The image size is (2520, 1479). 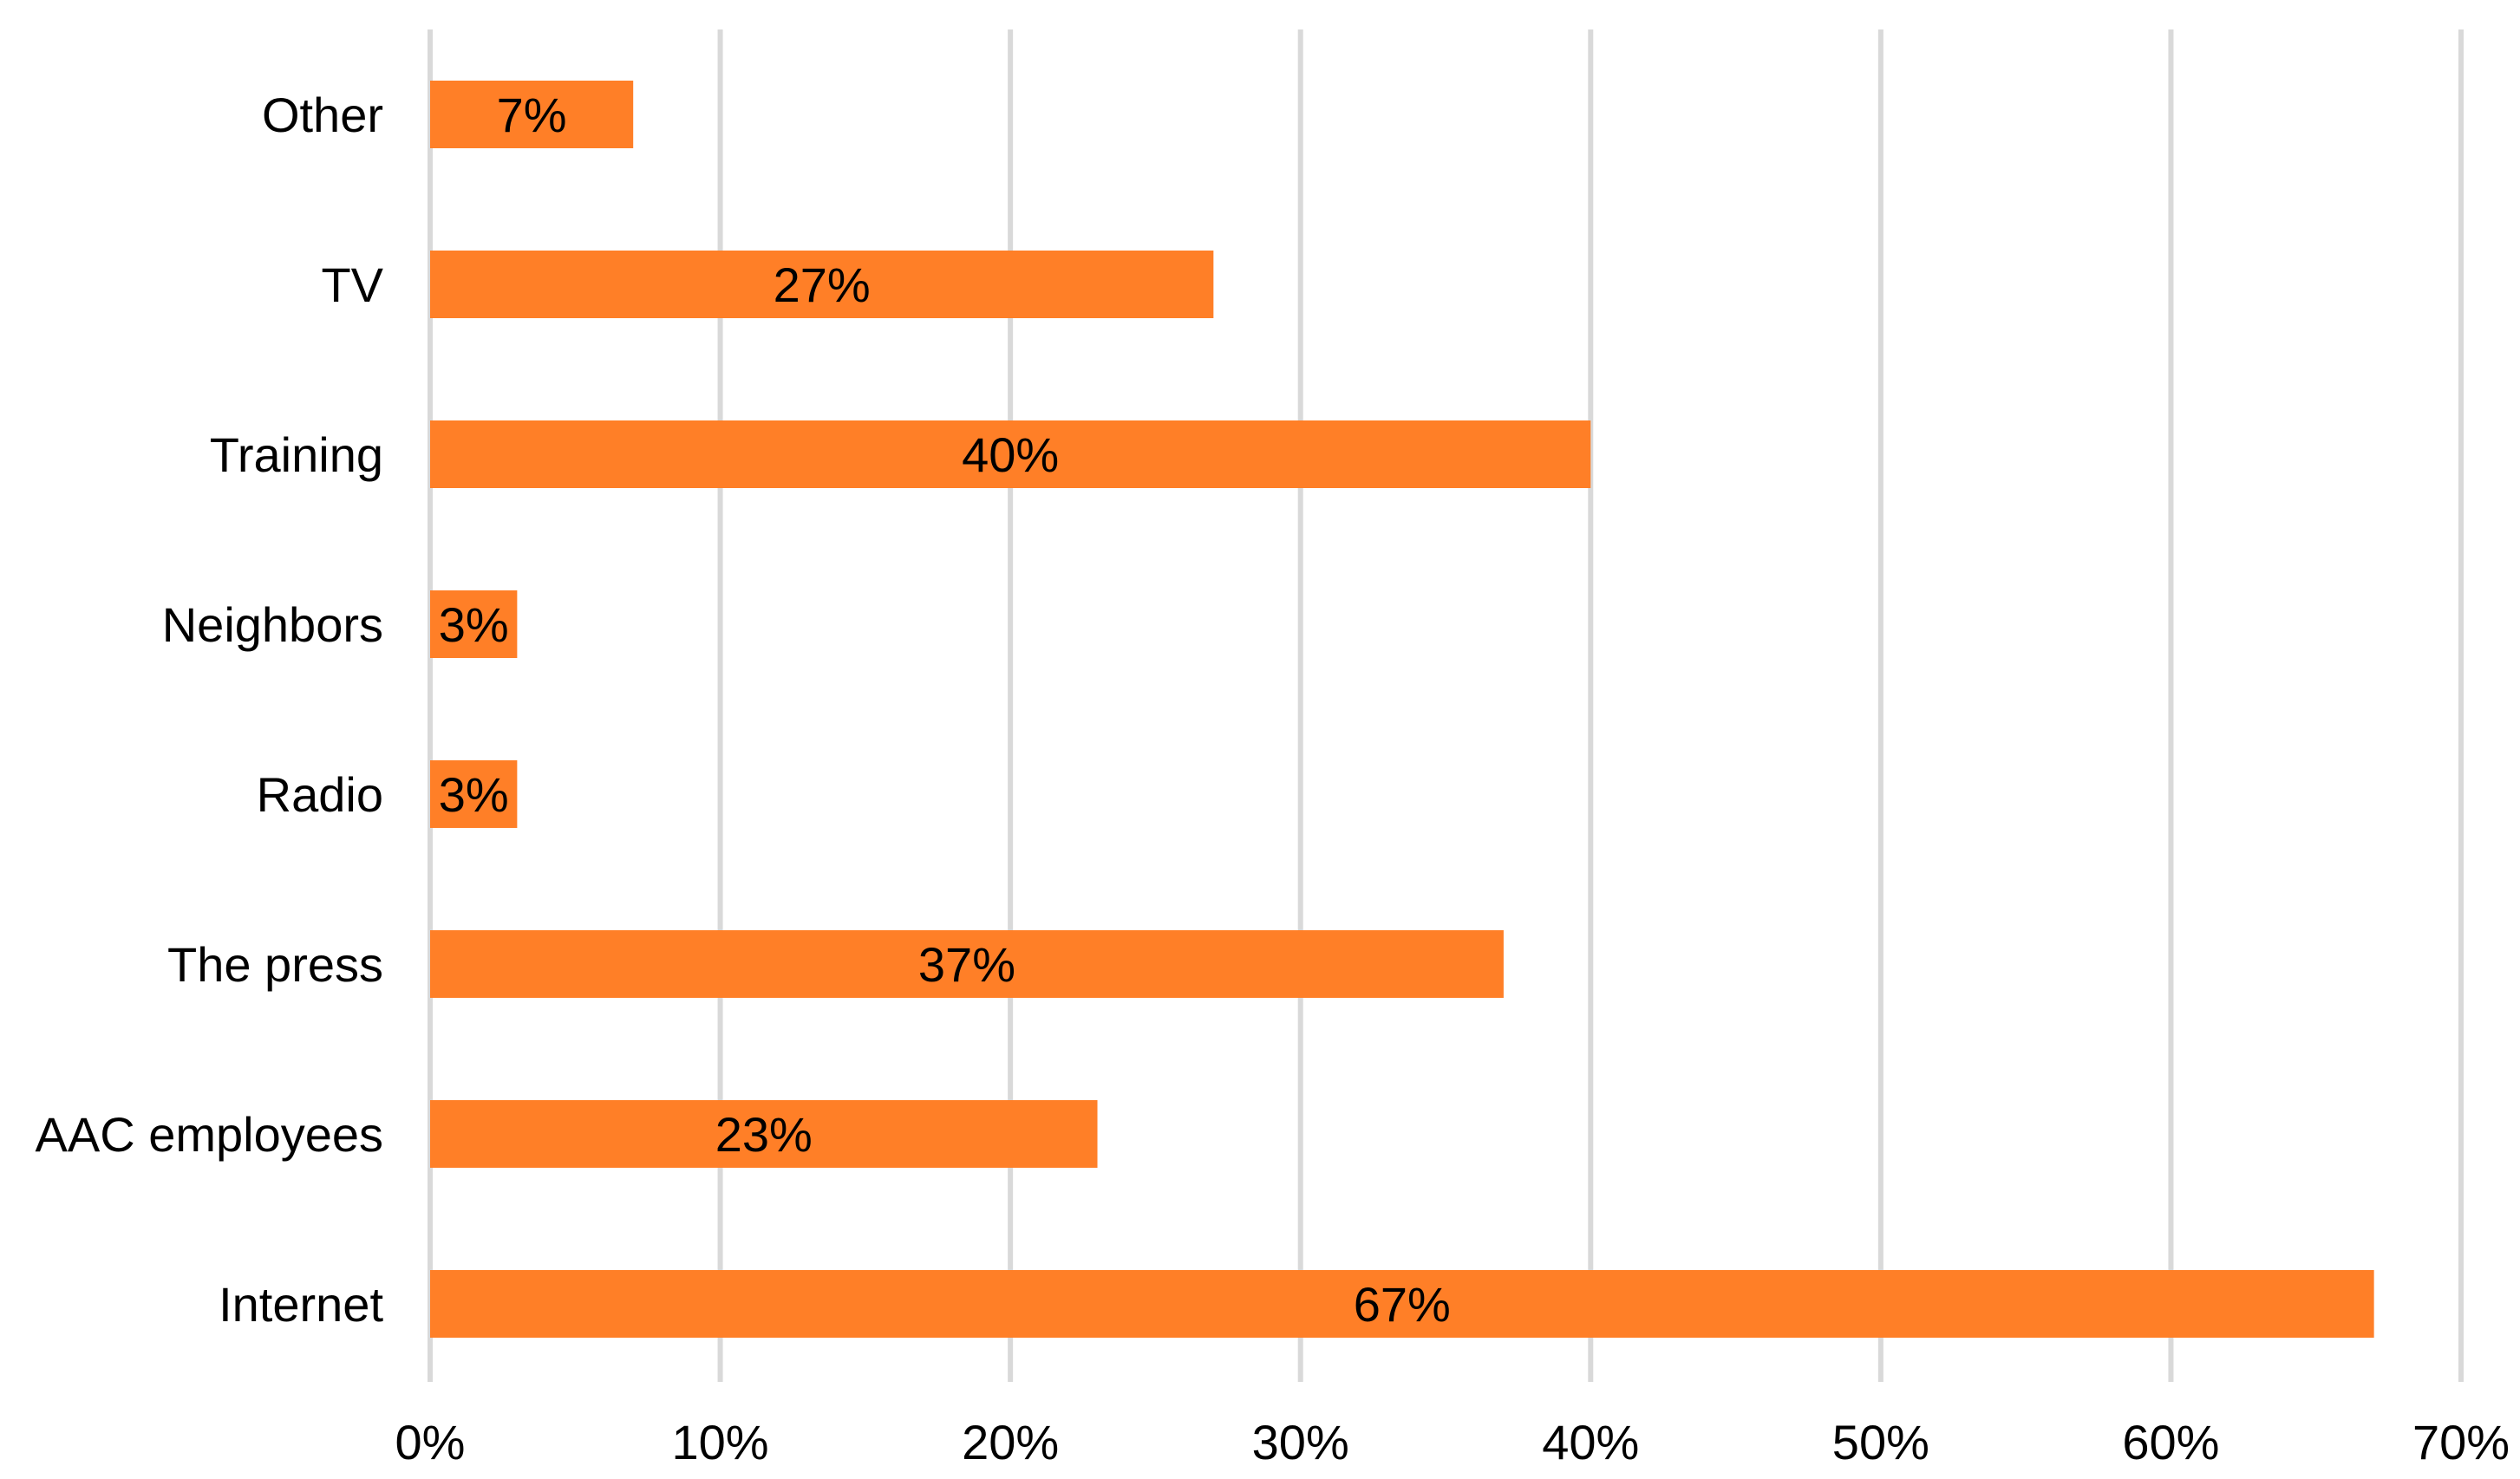 I want to click on data-label: 40%, so click(x=1010, y=455).